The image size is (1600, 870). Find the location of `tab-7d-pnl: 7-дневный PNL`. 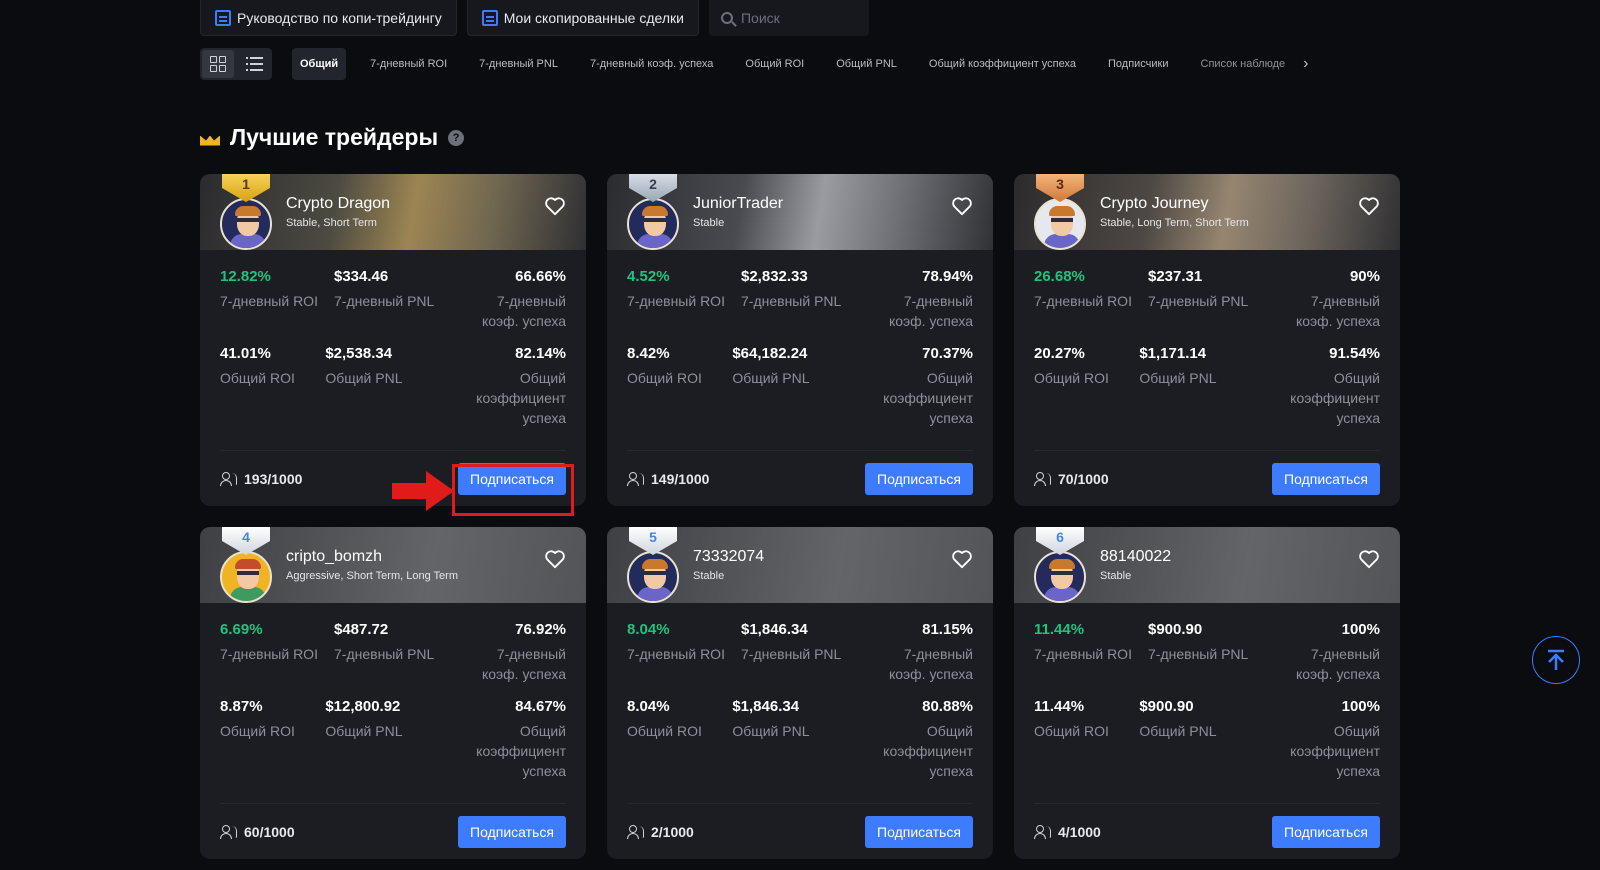

tab-7d-pnl: 7-дневный PNL is located at coordinates (518, 64).